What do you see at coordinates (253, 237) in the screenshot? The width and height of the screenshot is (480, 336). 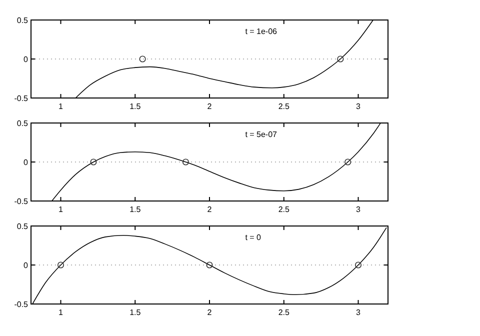 I see `annotation: t = 0` at bounding box center [253, 237].